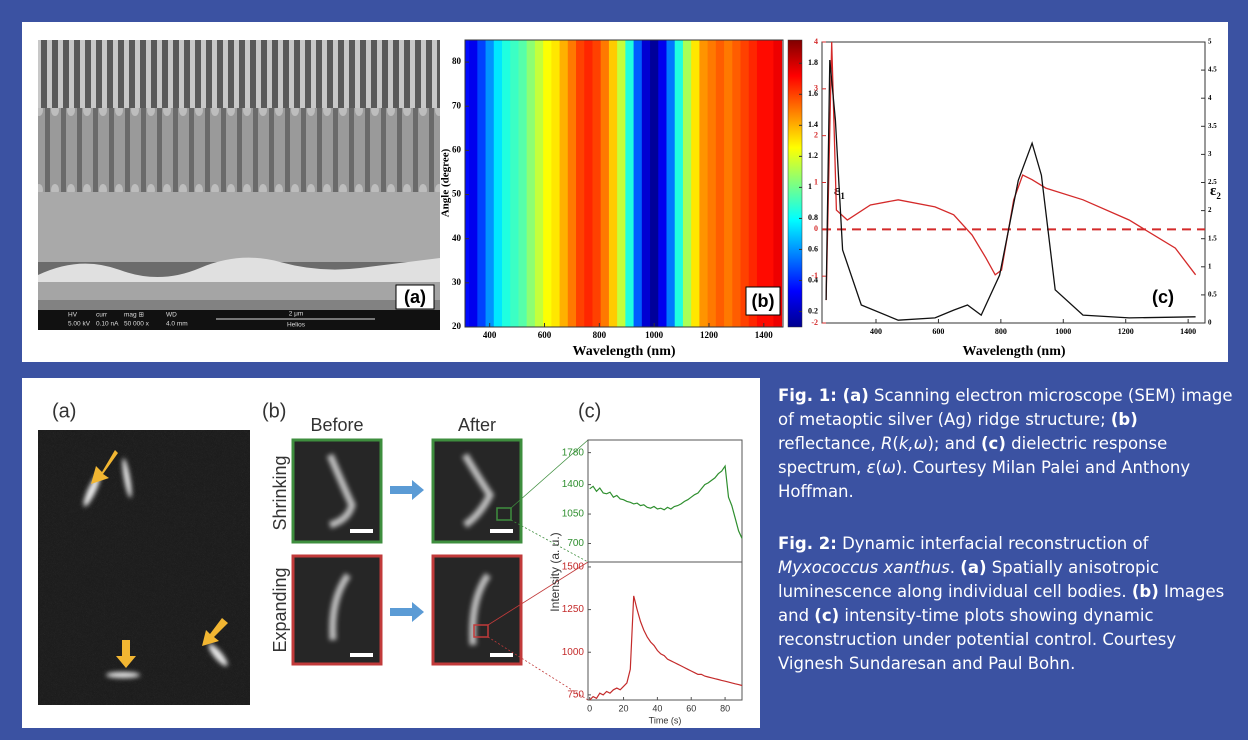 The image size is (1248, 740). I want to click on y-tick-label: 50, so click(457, 194).